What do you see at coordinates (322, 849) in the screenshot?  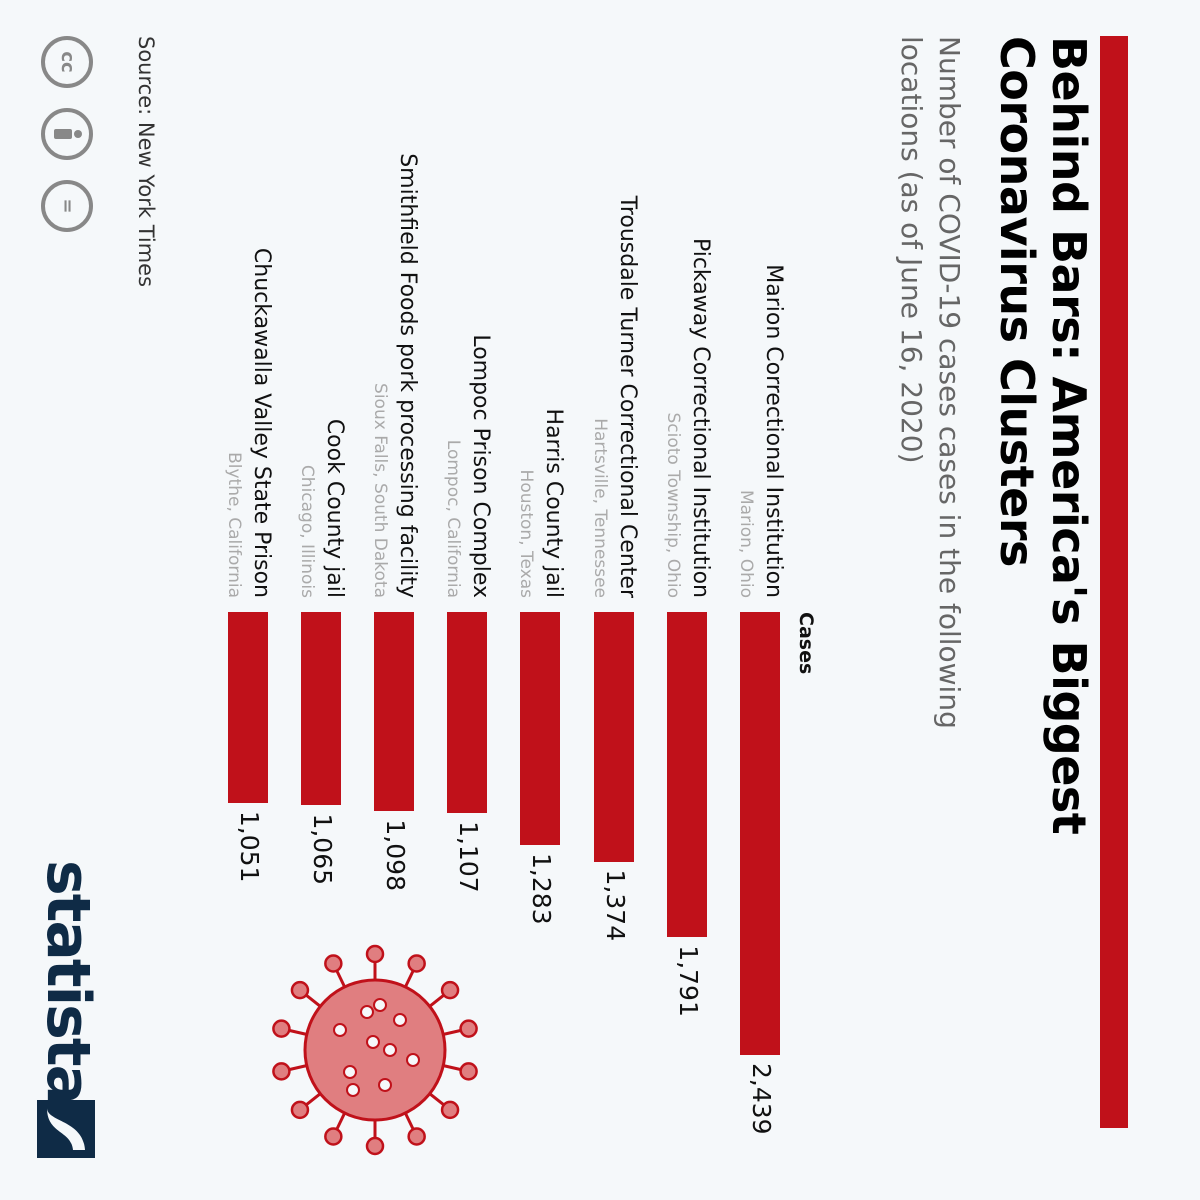 I see `value-label: 1,065` at bounding box center [322, 849].